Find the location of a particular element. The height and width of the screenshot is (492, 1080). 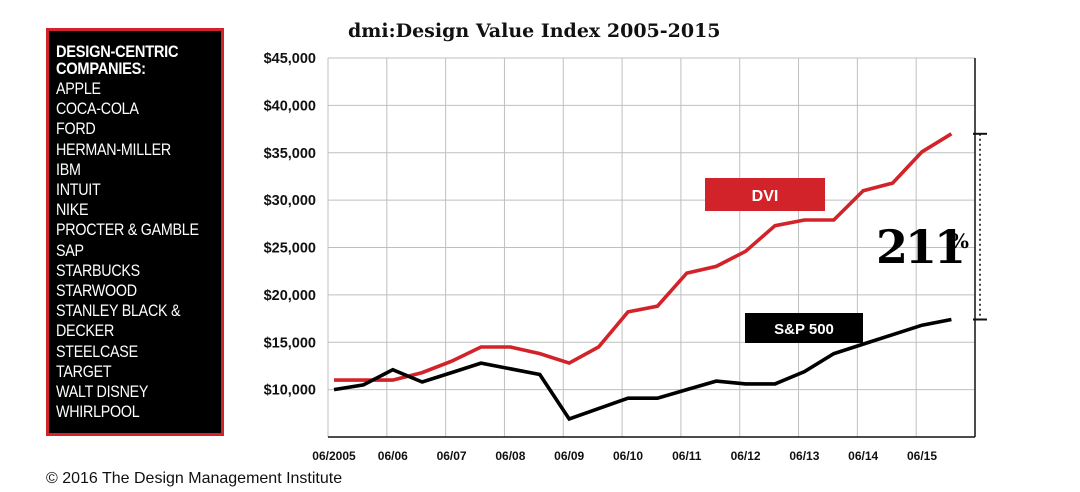

x-tick-label: 06/10 is located at coordinates (628, 456).